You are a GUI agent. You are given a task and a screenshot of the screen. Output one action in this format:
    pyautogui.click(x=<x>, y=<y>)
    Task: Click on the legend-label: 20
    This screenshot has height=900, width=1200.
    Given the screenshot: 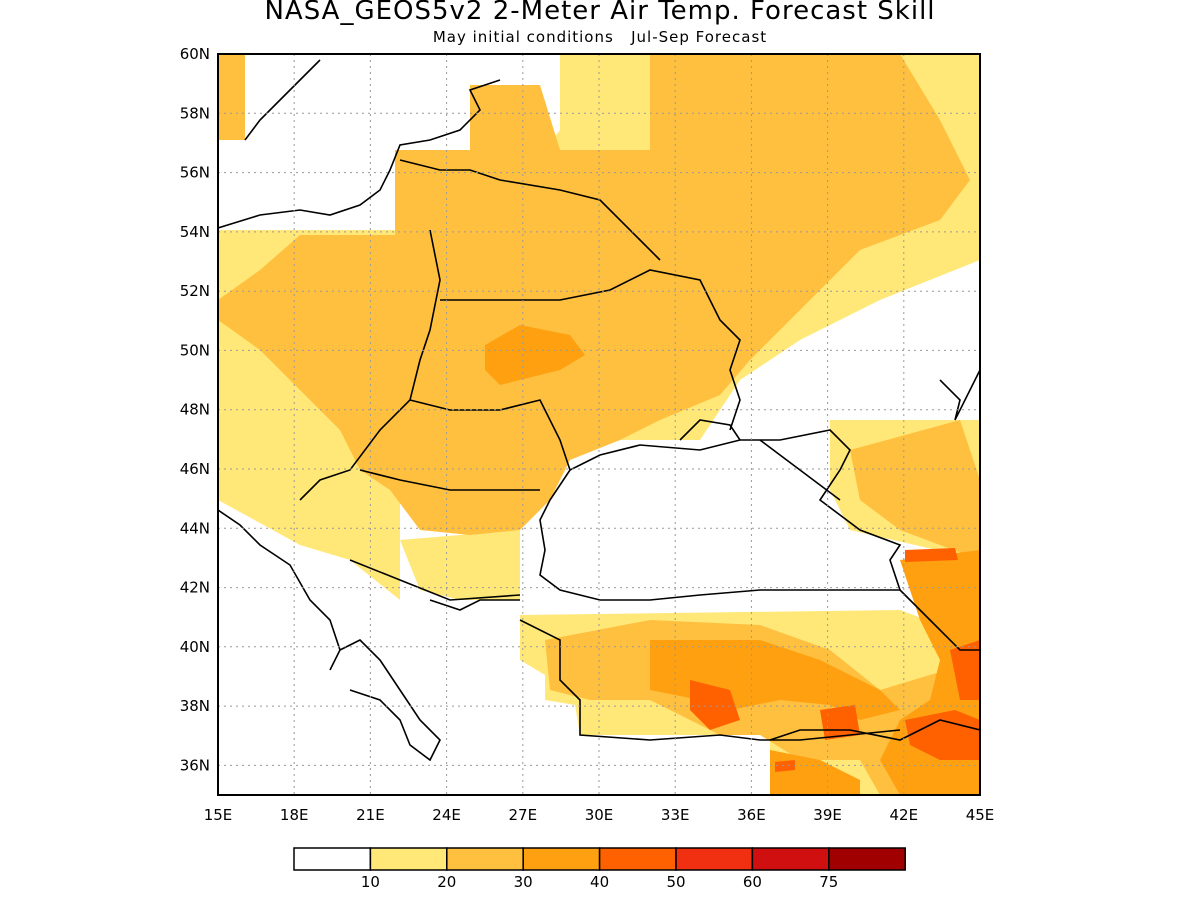 What is the action you would take?
    pyautogui.click(x=446, y=882)
    